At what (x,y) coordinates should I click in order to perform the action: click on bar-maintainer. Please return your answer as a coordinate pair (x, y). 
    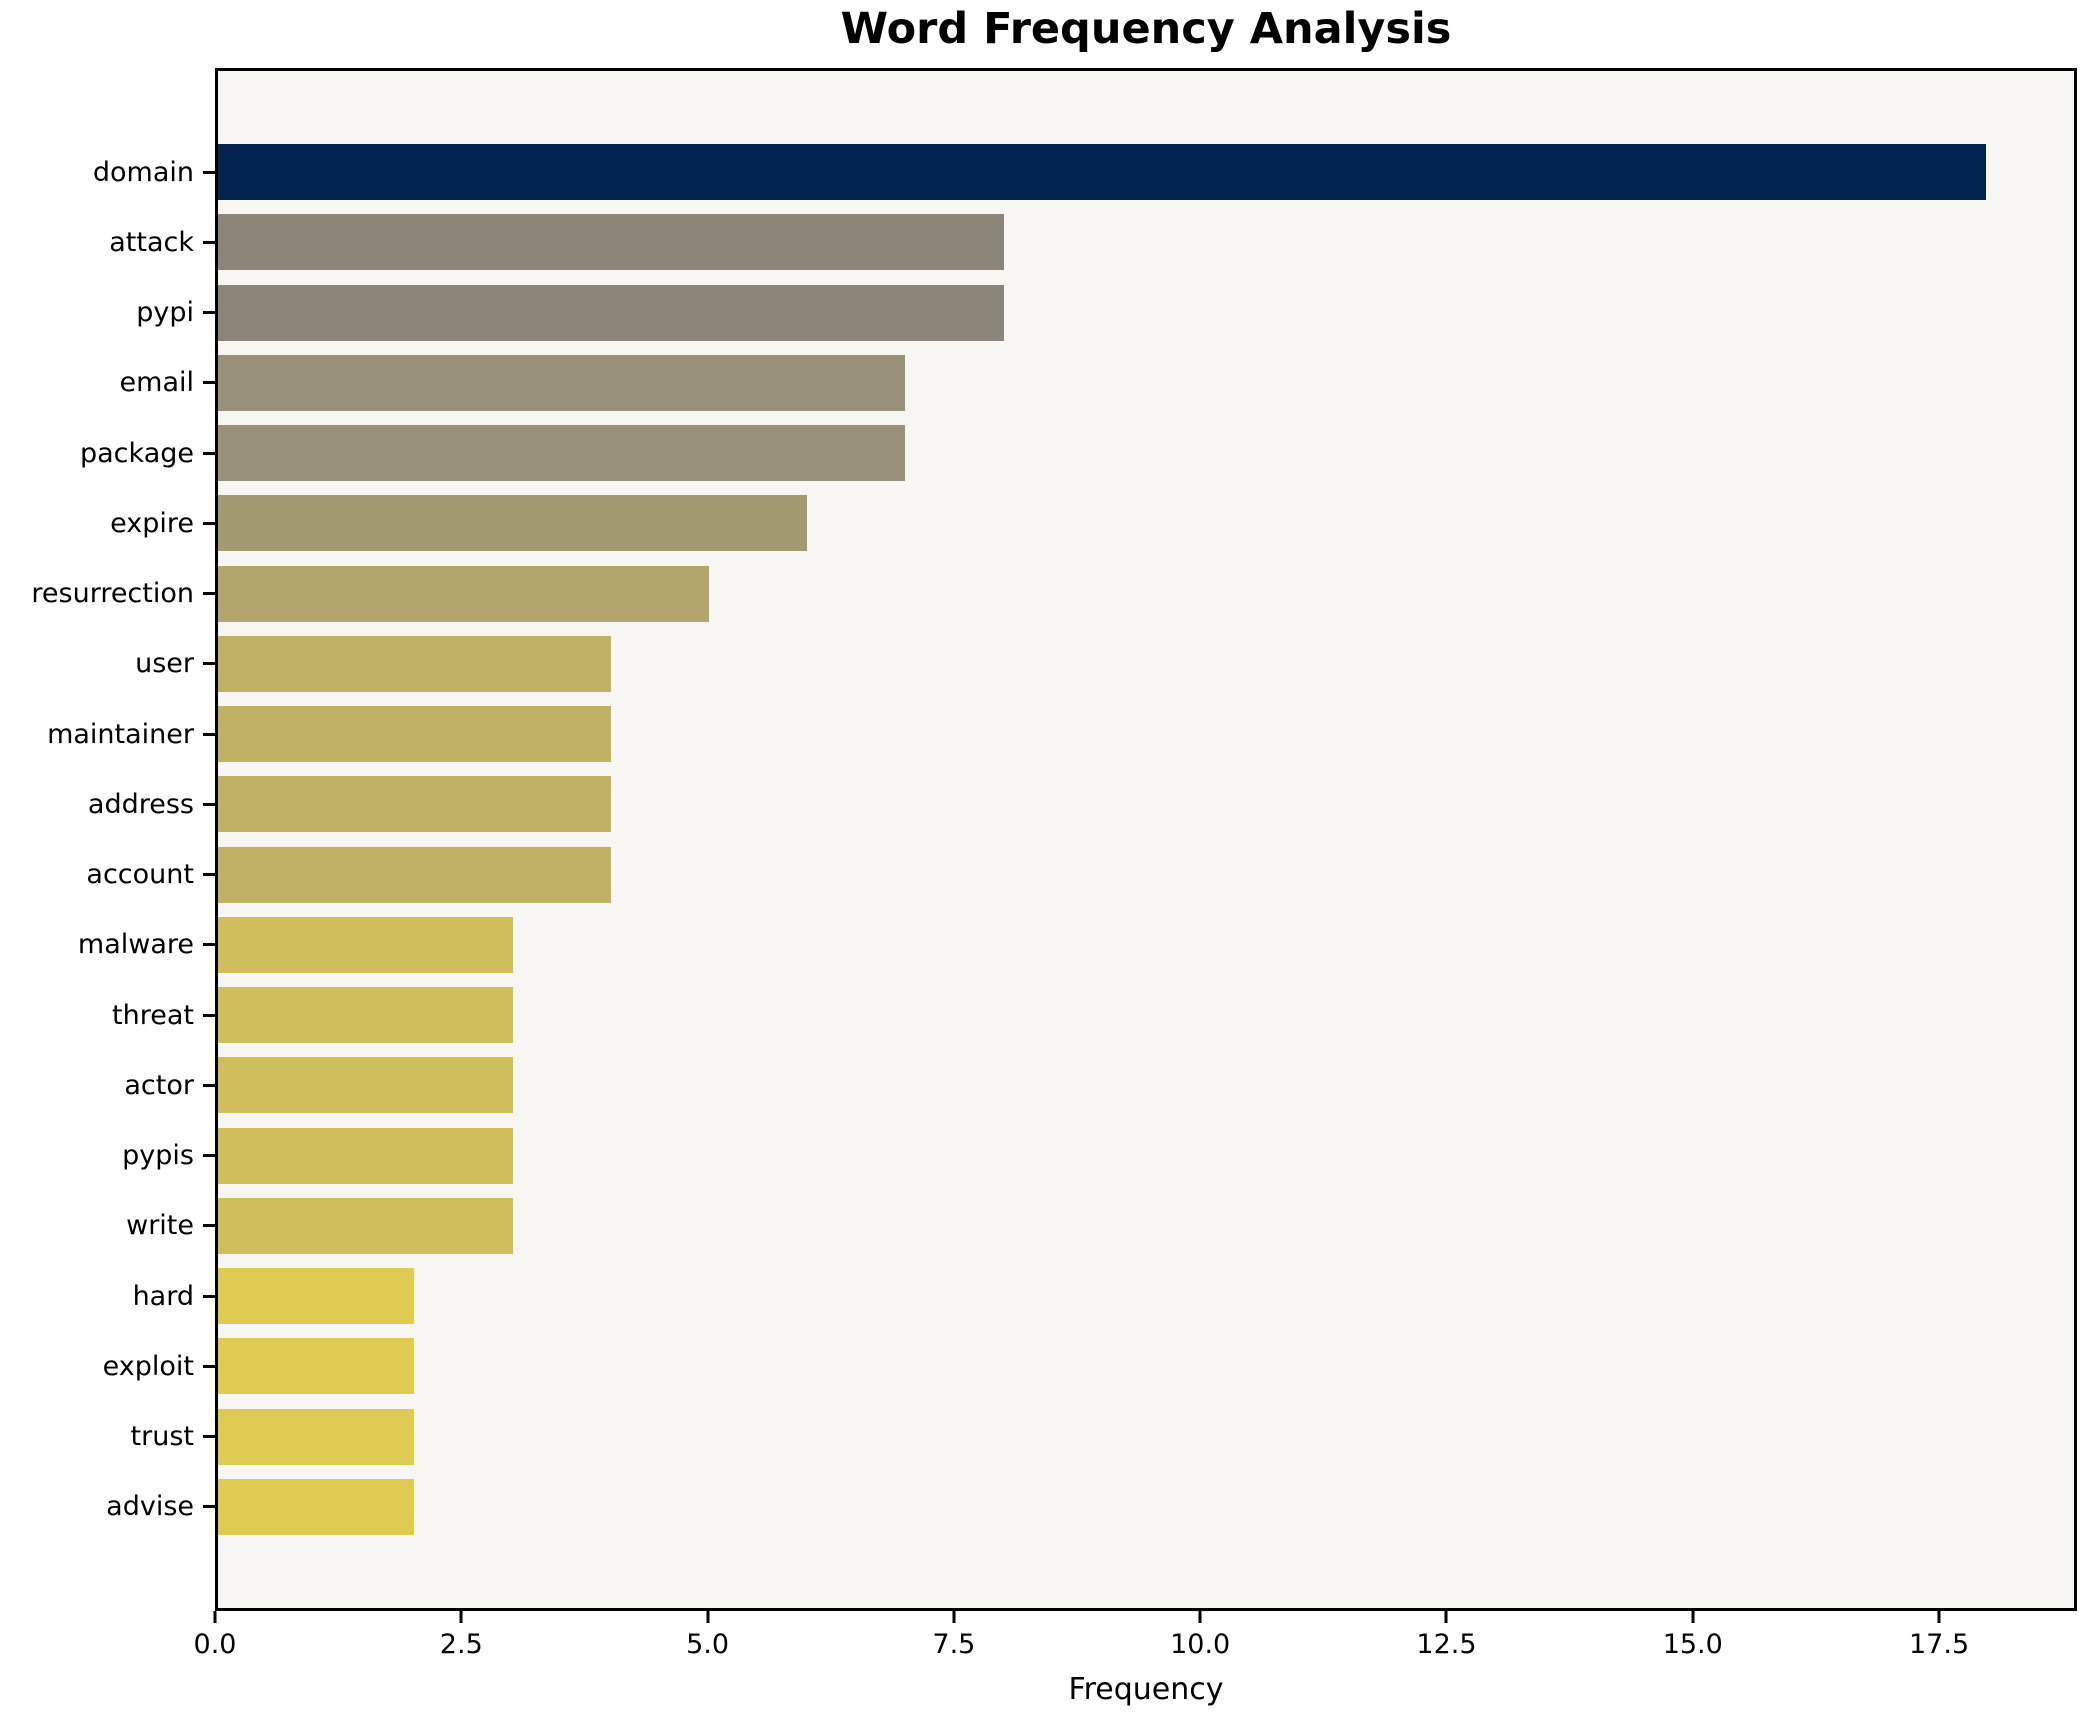
    Looking at the image, I should click on (414, 734).